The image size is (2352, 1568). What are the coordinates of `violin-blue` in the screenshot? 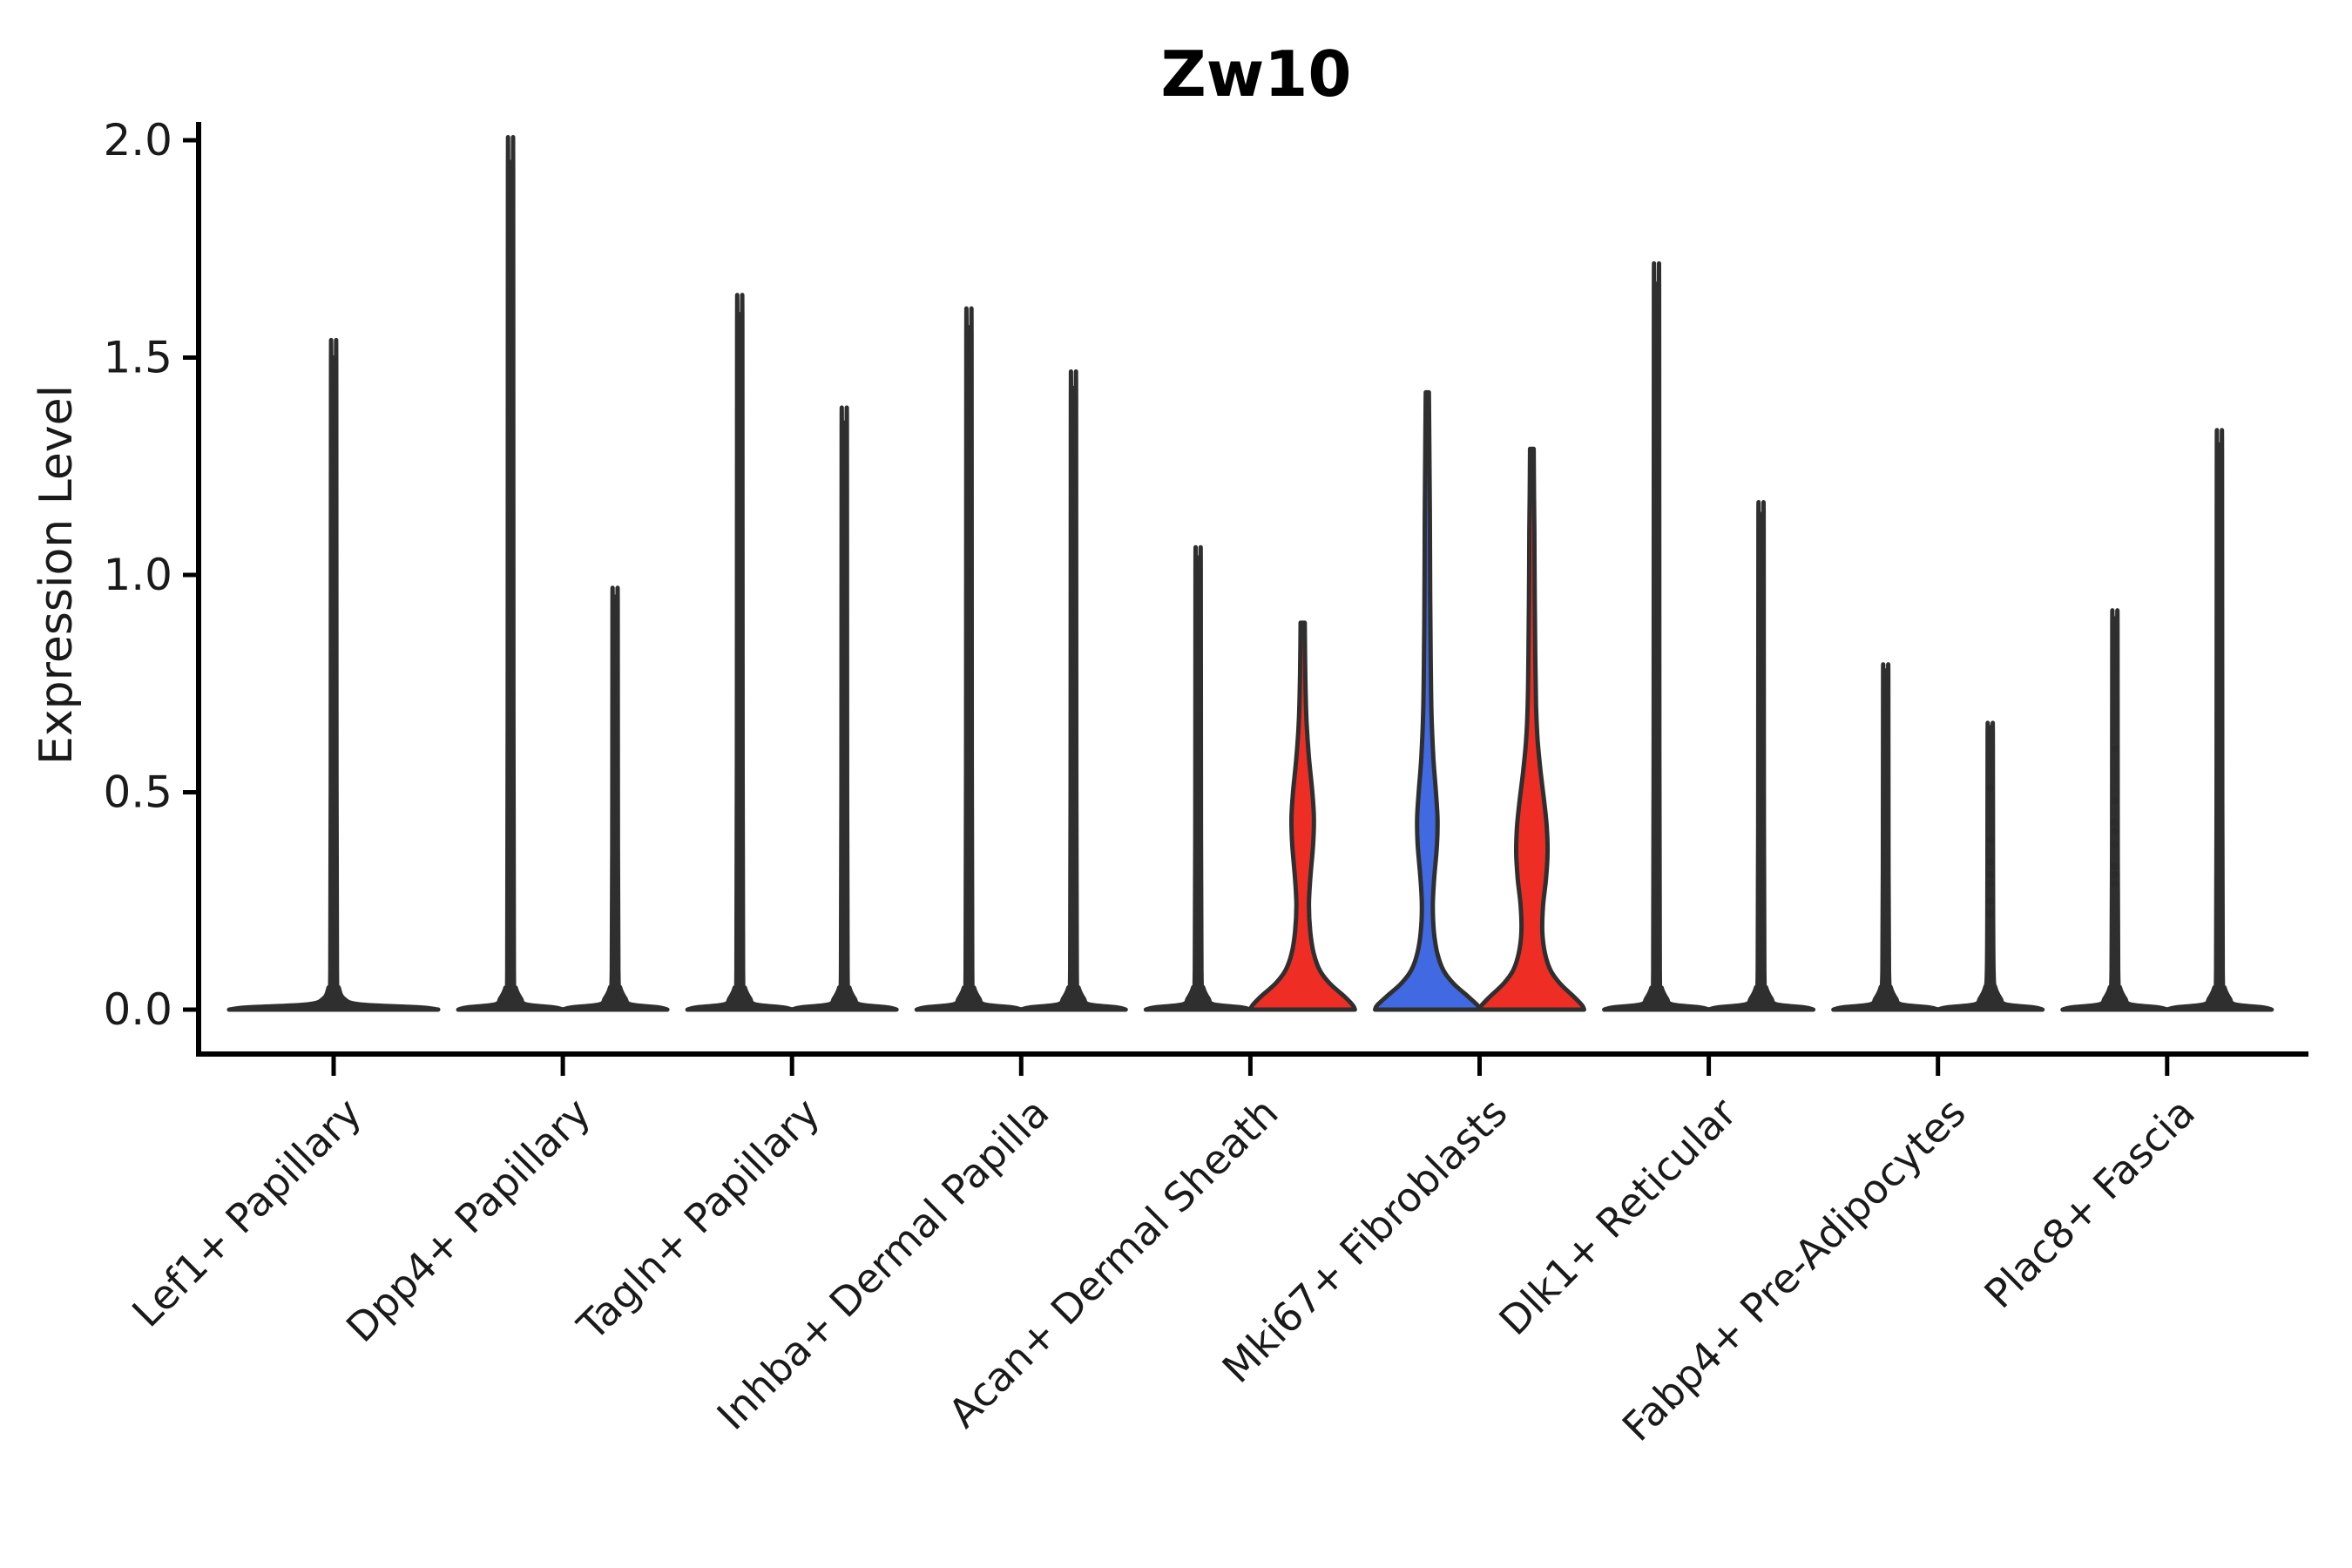 It's located at (1428, 700).